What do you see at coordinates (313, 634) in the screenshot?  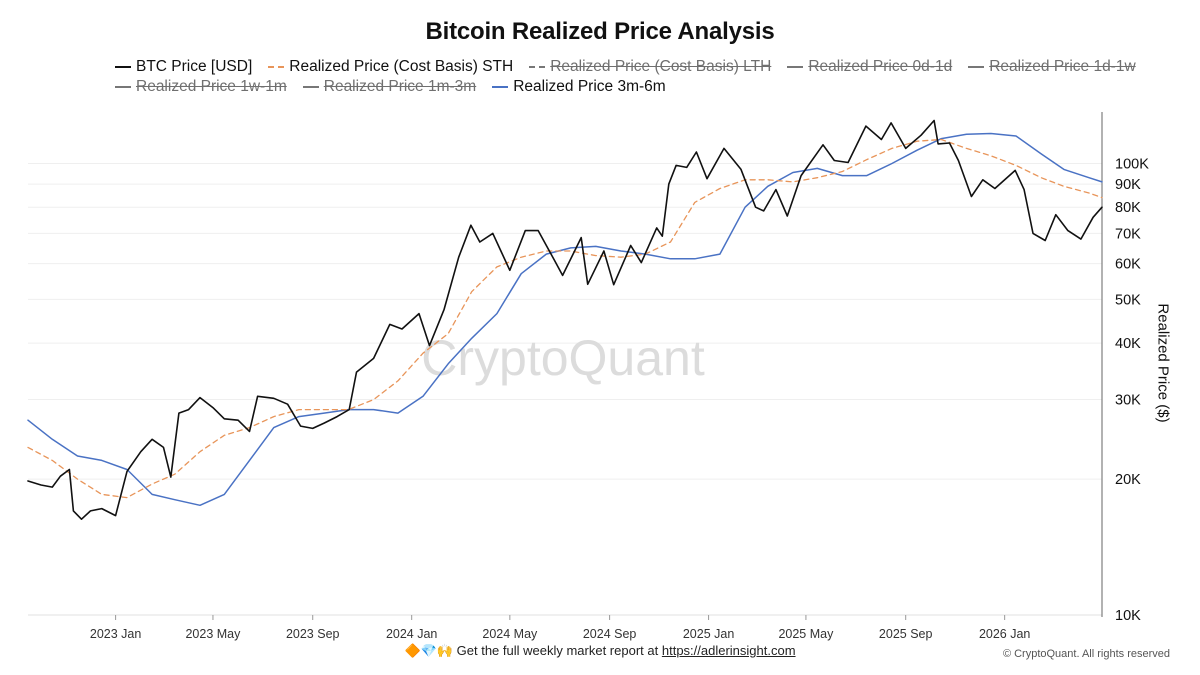 I see `x-tick-label: 2023 Sep` at bounding box center [313, 634].